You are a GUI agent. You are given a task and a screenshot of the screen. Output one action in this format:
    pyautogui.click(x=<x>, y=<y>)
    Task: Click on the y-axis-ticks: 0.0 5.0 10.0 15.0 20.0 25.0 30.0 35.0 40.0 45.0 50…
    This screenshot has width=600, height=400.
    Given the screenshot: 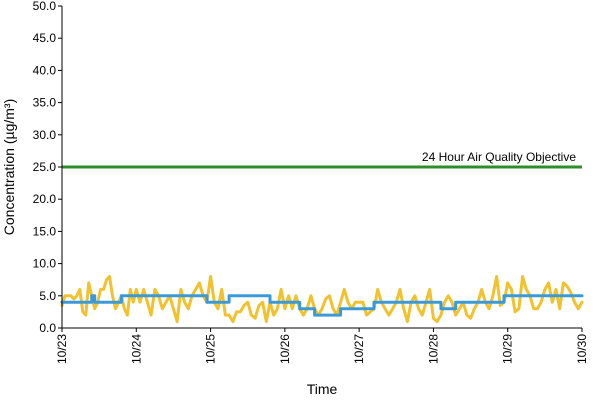 What is the action you would take?
    pyautogui.click(x=47, y=167)
    